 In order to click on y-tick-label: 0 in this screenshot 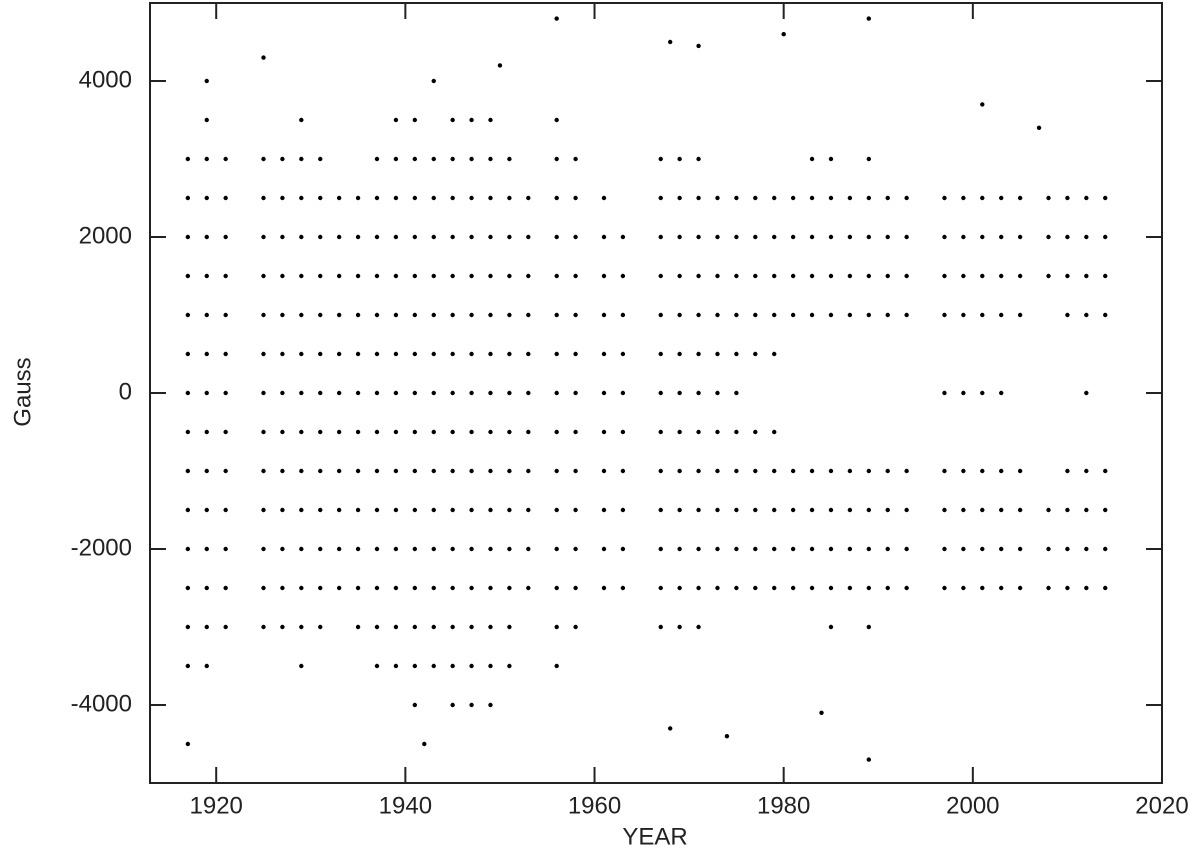, I will do `click(125, 391)`.